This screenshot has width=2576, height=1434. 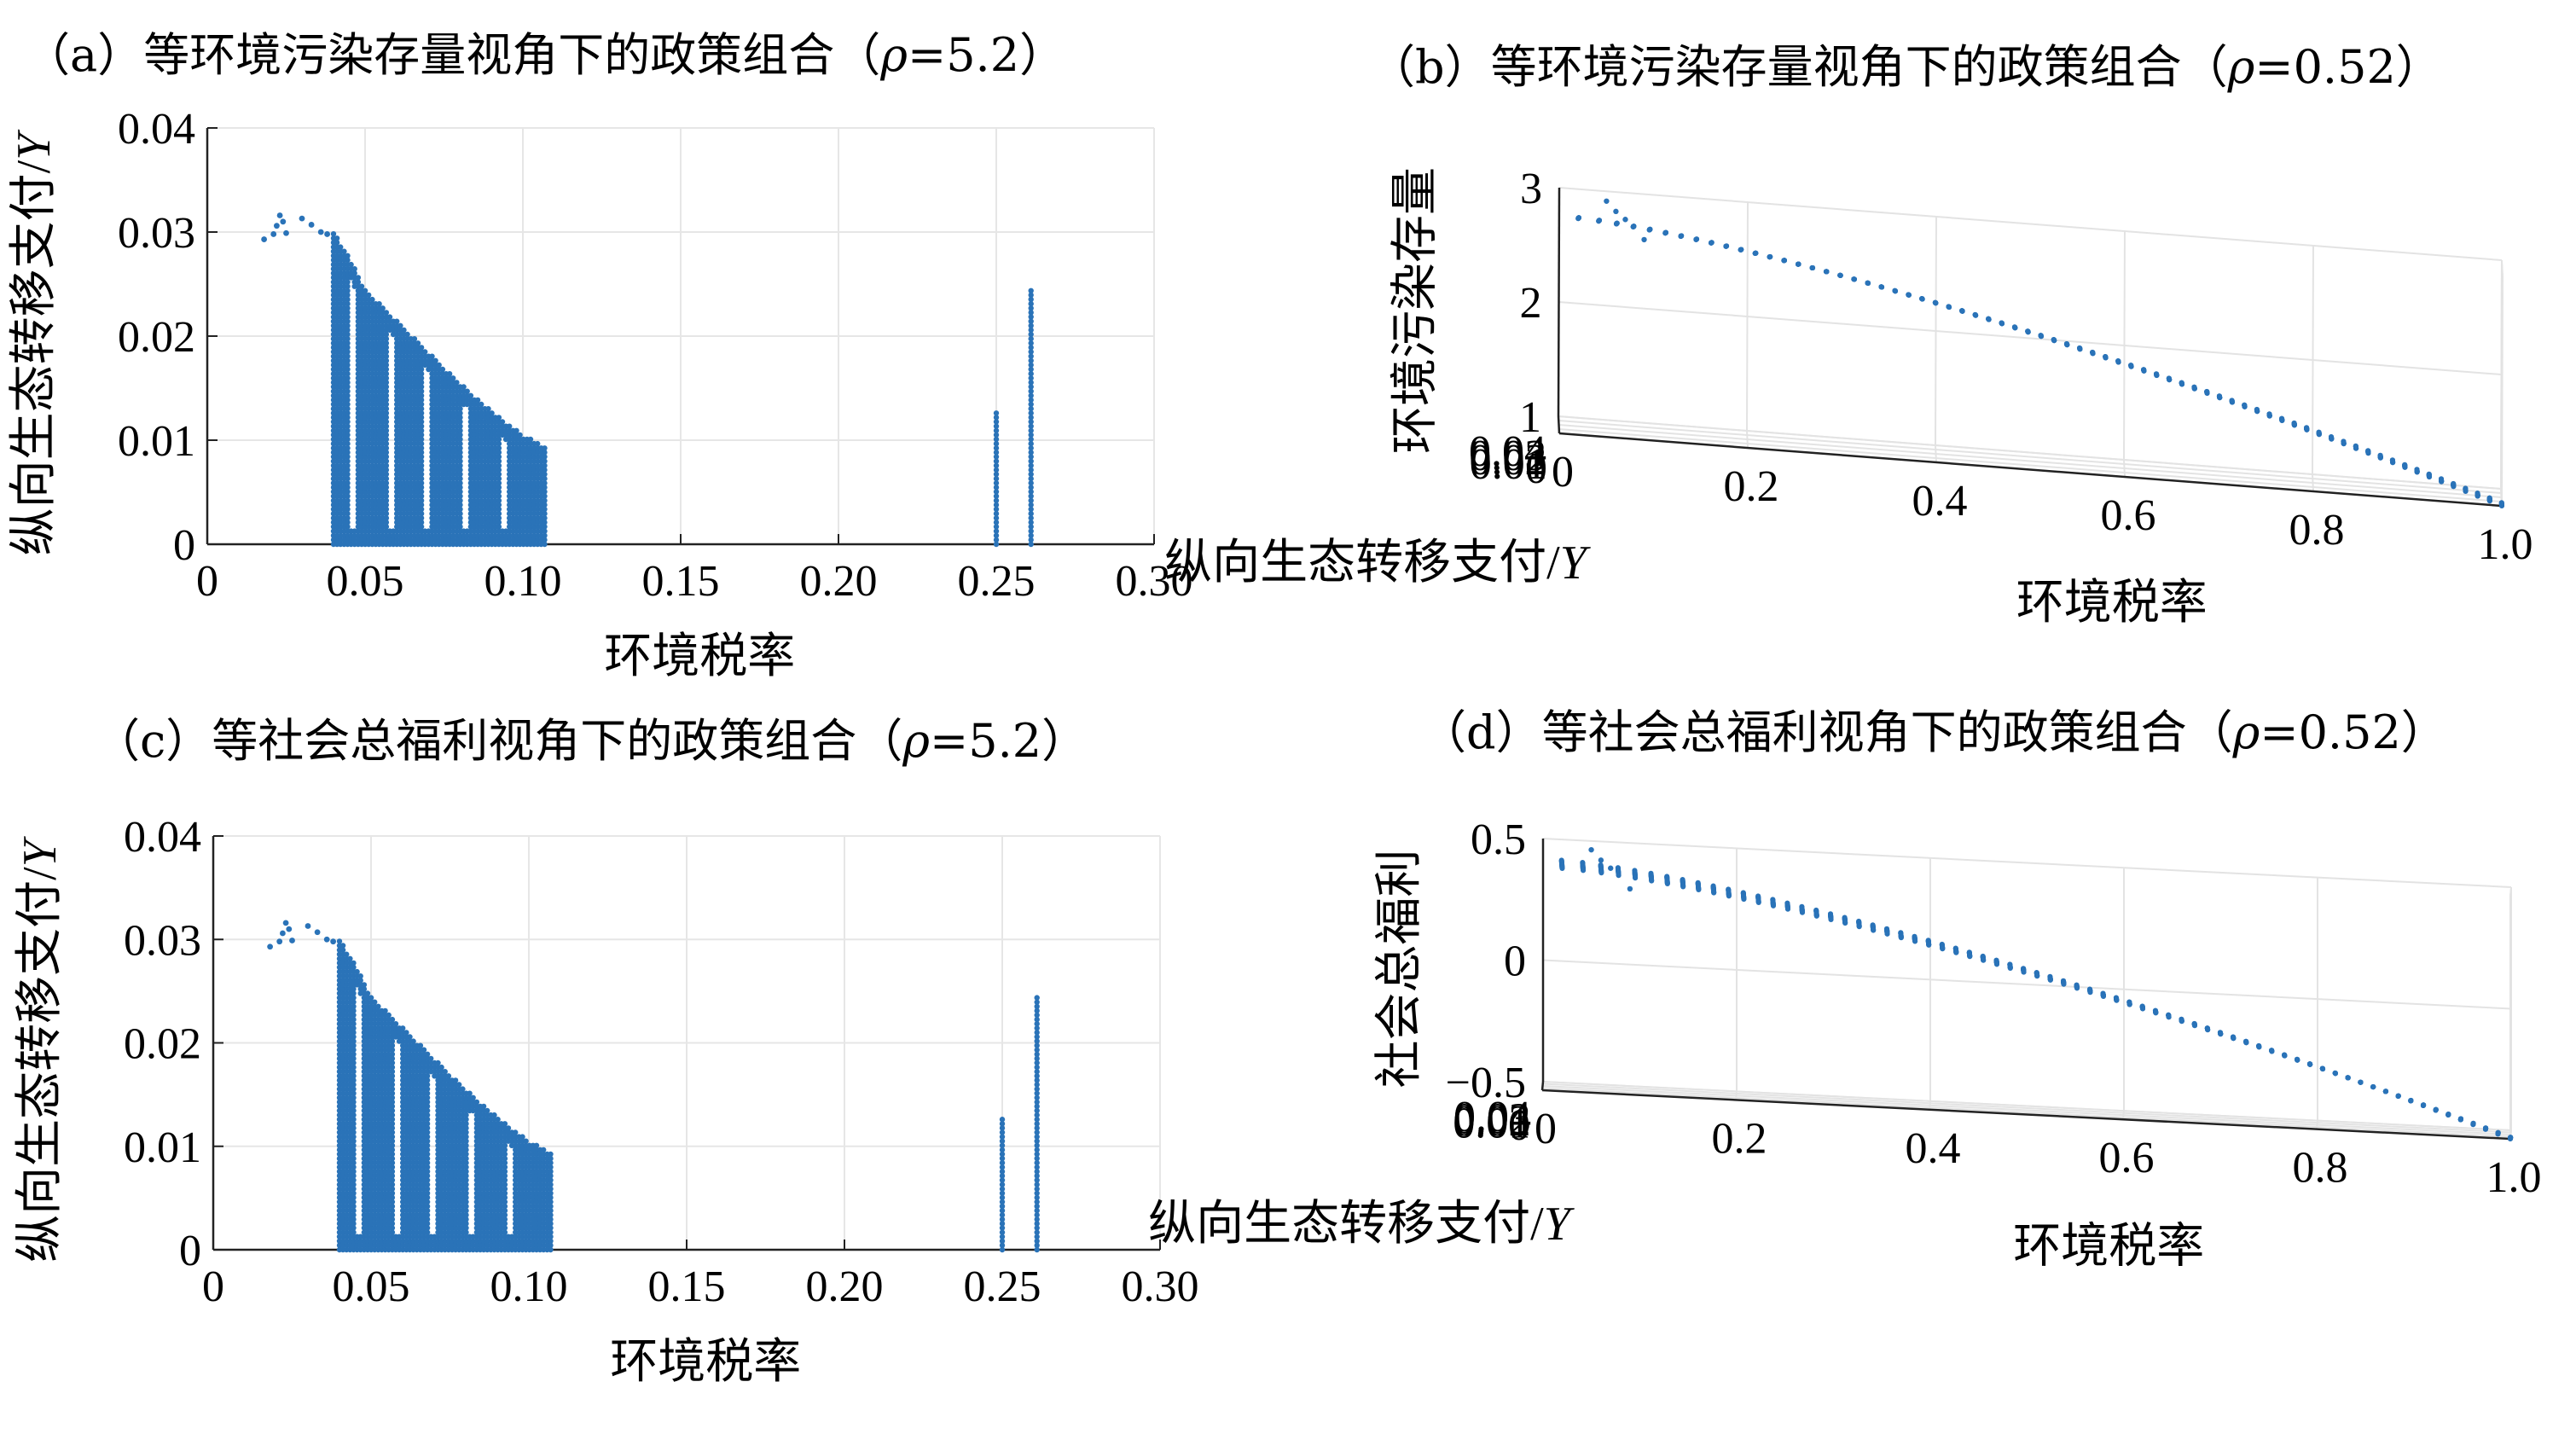 What do you see at coordinates (40, 1049) in the screenshot?
I see `panel-c-ylabel: 纵向生态转移支付/Y` at bounding box center [40, 1049].